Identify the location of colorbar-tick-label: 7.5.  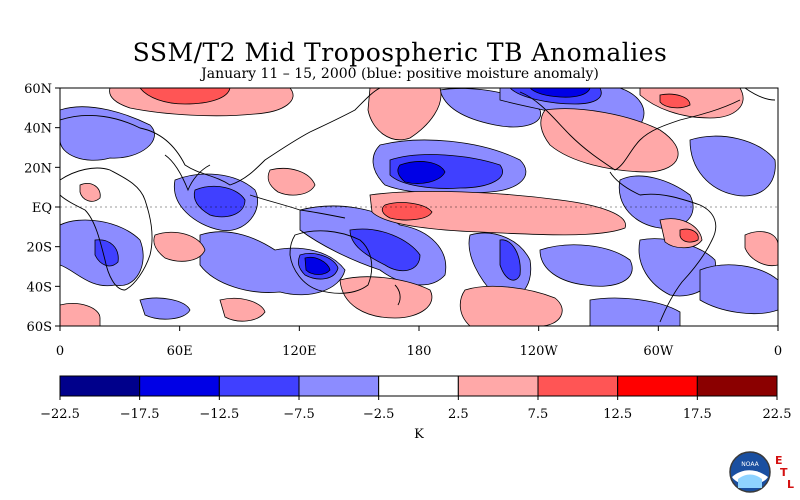
(538, 414).